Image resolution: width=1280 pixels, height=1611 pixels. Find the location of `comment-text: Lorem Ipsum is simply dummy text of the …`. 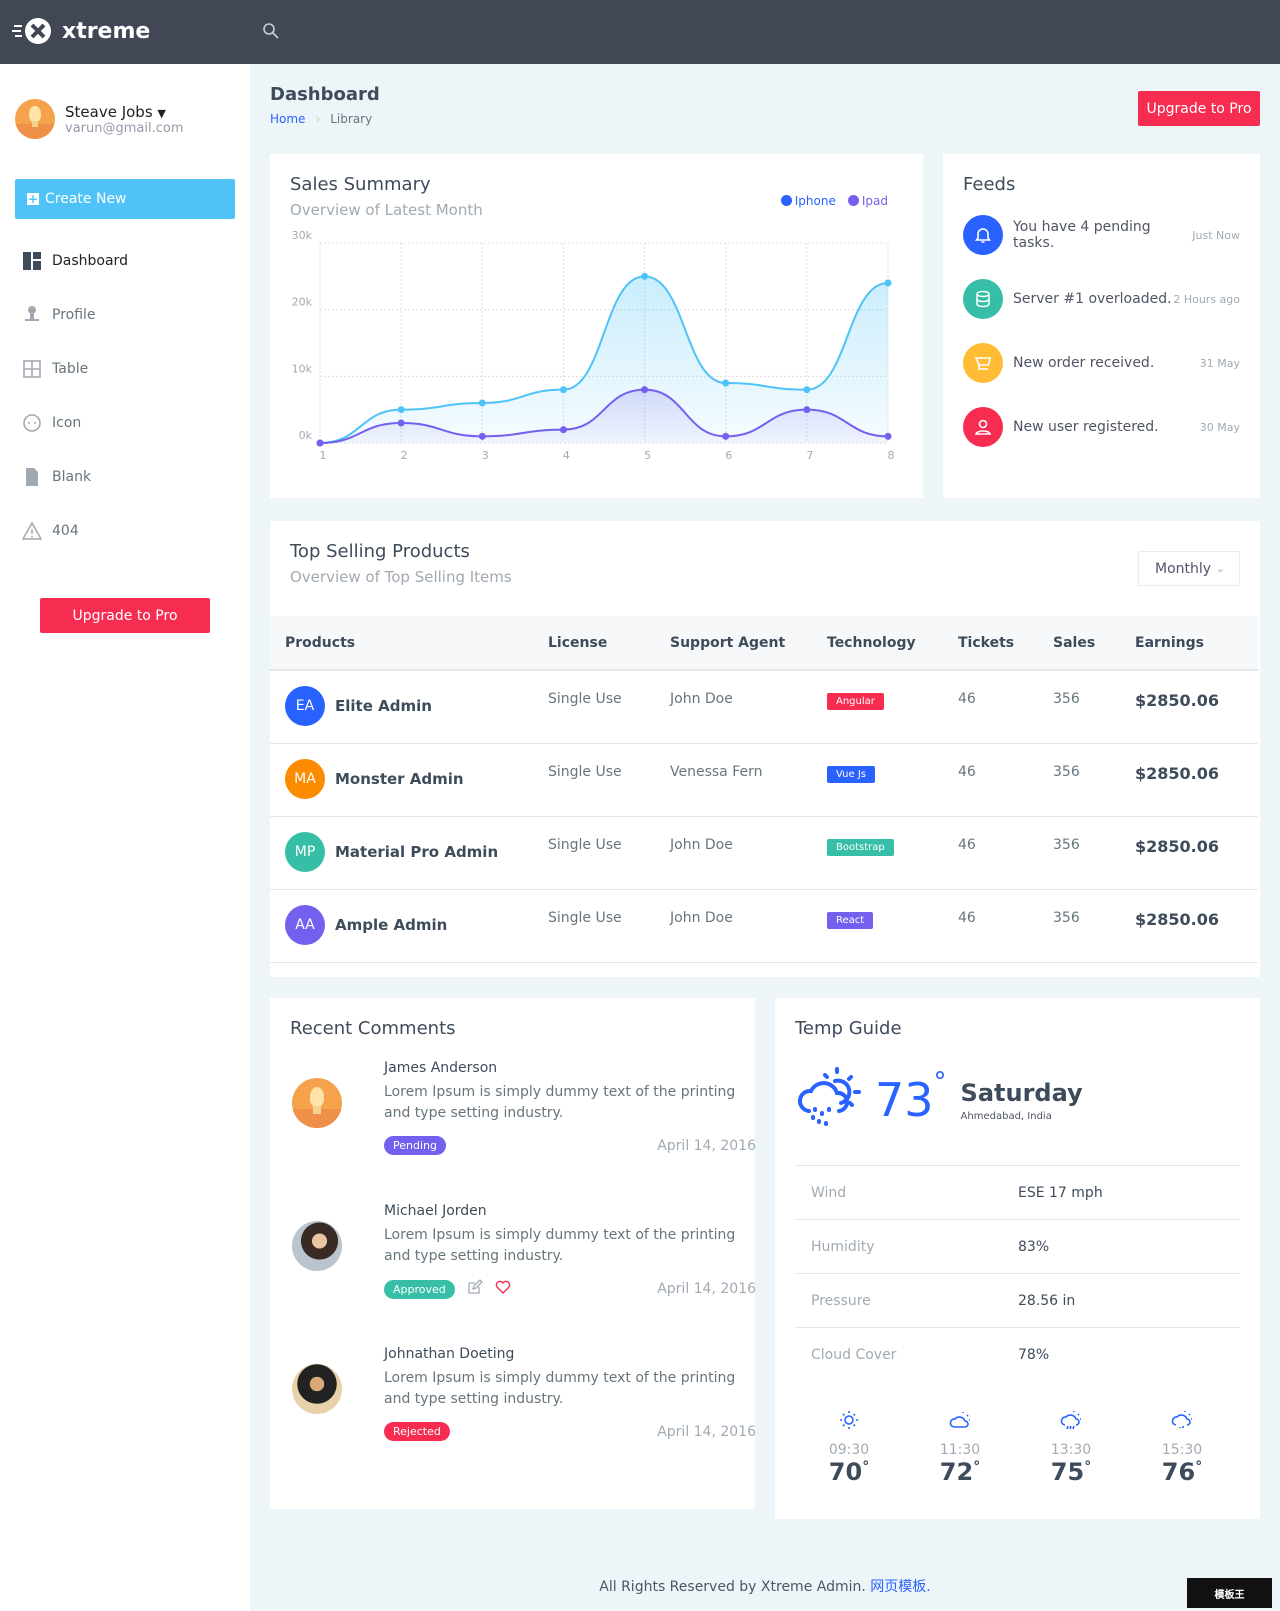

comment-text: Lorem Ipsum is simply dummy text of the … is located at coordinates (560, 1245).